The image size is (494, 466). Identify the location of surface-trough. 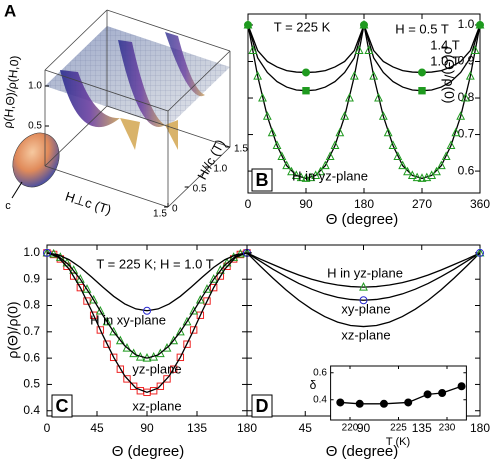
(90, 99).